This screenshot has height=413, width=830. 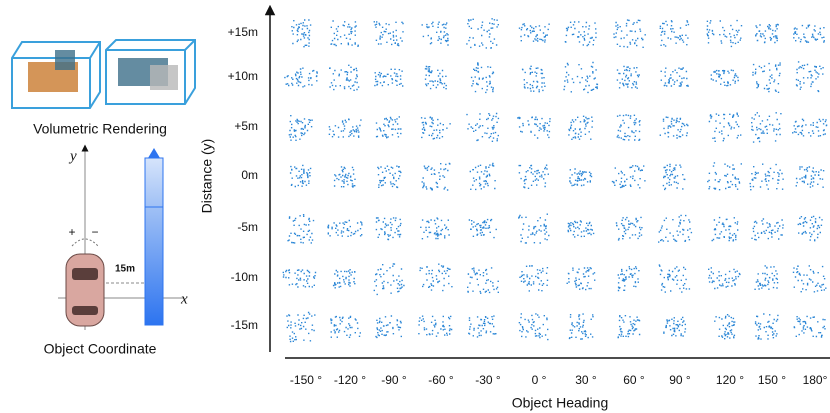 What do you see at coordinates (94, 232) in the screenshot?
I see `minus-label: −` at bounding box center [94, 232].